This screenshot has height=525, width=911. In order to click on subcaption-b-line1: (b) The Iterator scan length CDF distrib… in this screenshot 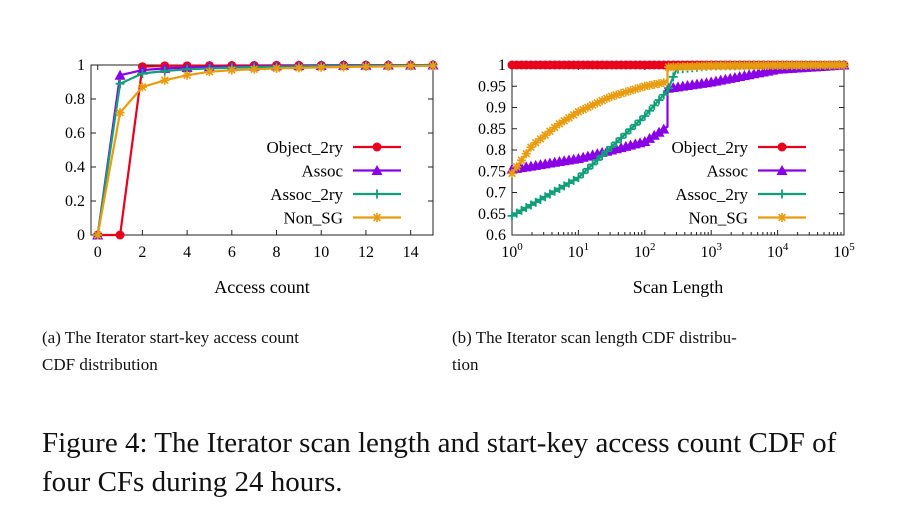, I will do `click(594, 337)`.